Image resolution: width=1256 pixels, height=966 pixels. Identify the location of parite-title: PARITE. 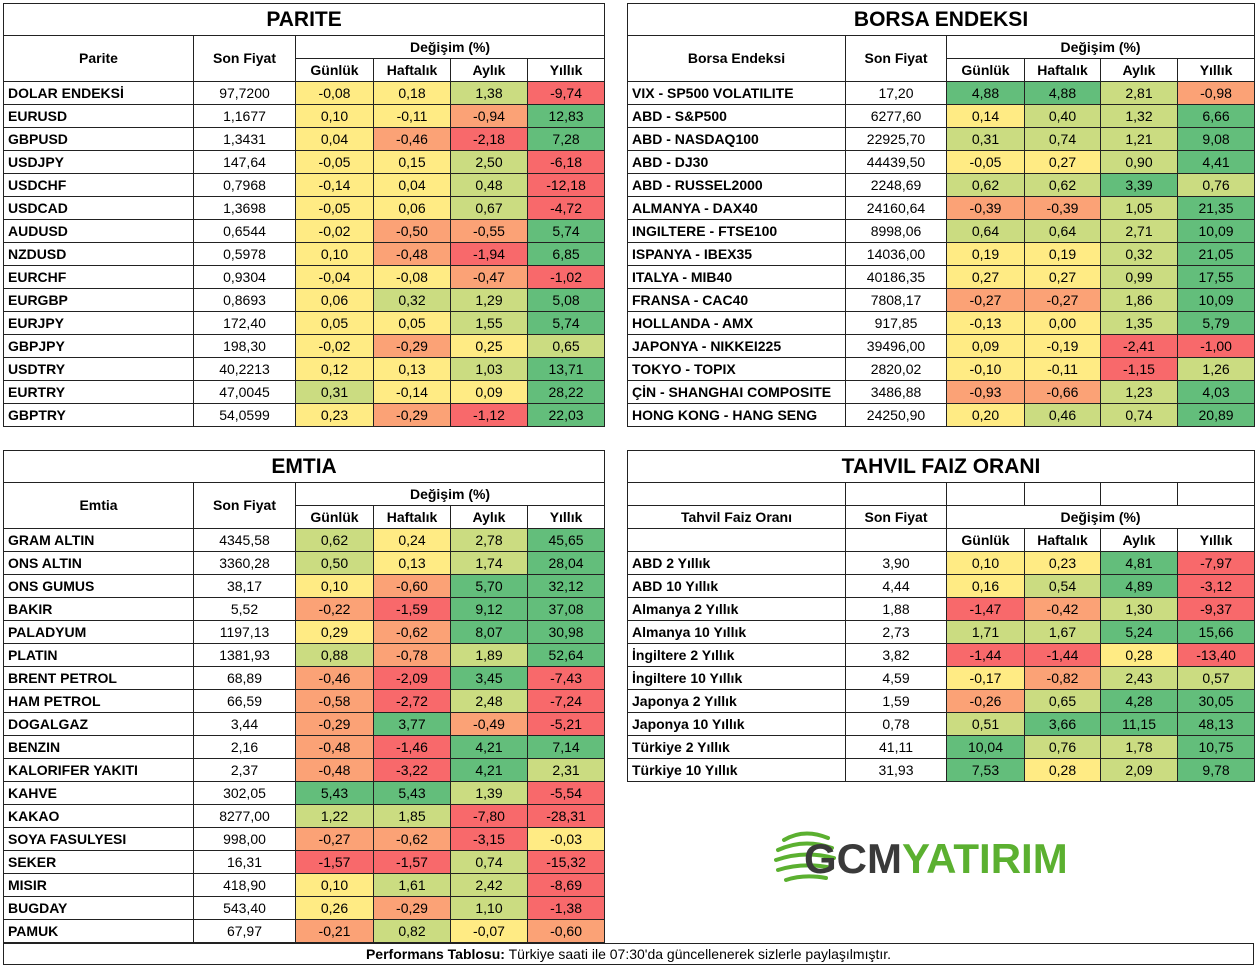
(304, 19).